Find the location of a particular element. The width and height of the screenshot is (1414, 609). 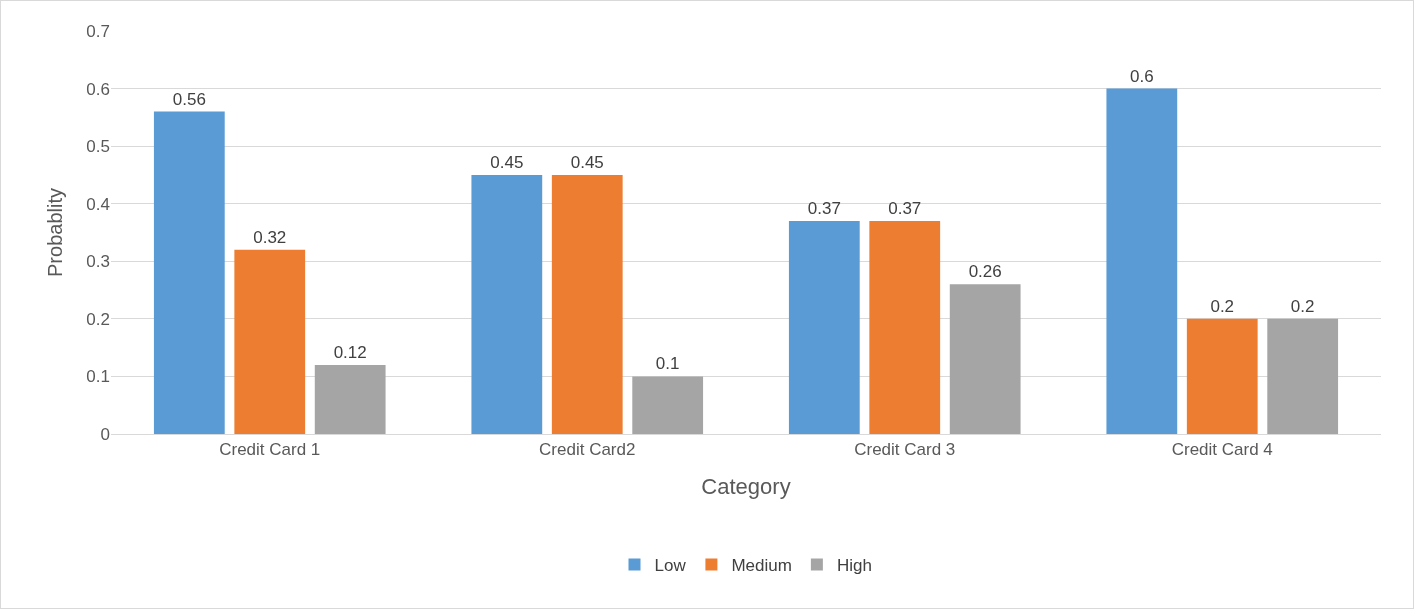

data-label: 0.26 is located at coordinates (985, 272).